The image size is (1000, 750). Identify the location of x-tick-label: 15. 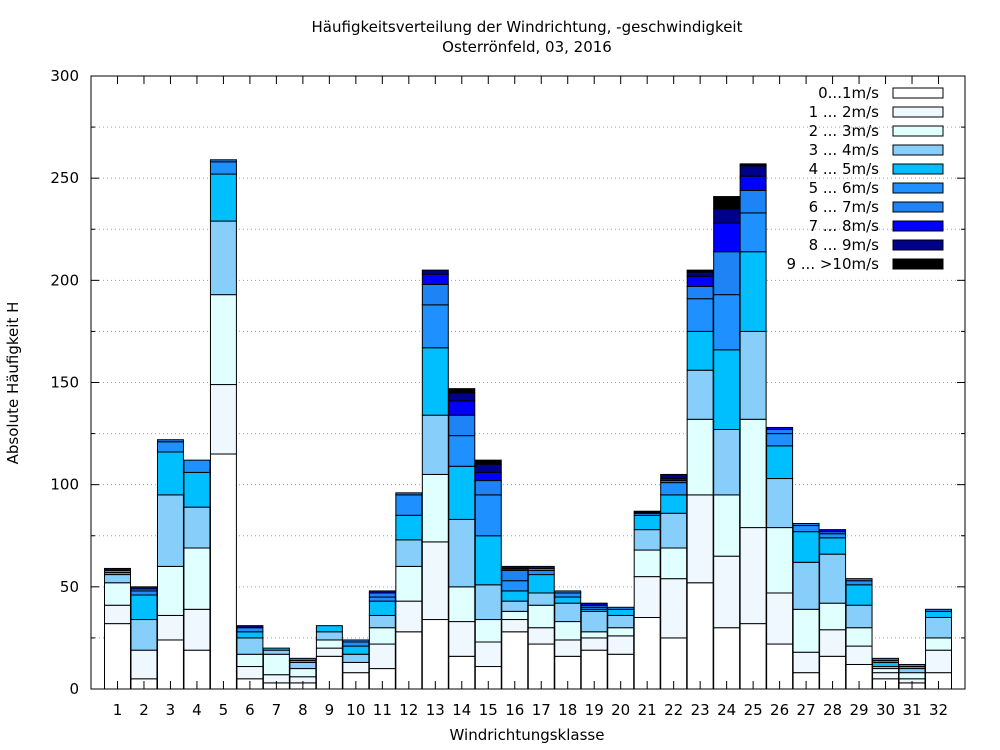
(488, 710).